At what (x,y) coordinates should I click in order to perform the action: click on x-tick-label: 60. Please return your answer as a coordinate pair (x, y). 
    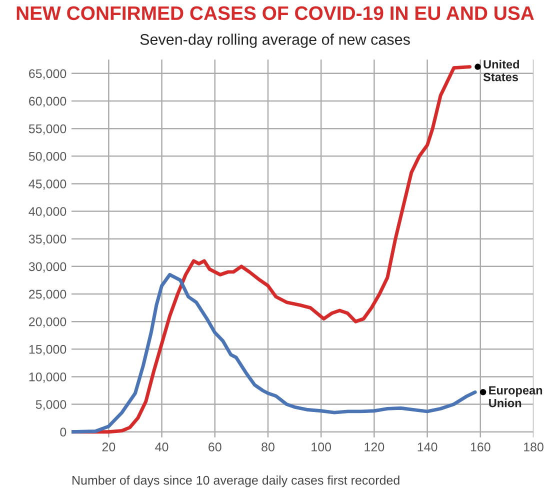
    Looking at the image, I should click on (215, 447).